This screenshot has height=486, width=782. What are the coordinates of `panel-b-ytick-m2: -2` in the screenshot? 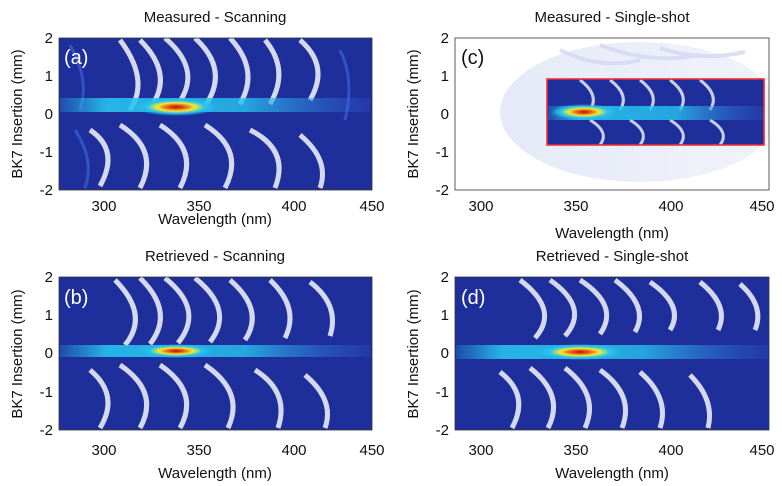 It's located at (46, 430).